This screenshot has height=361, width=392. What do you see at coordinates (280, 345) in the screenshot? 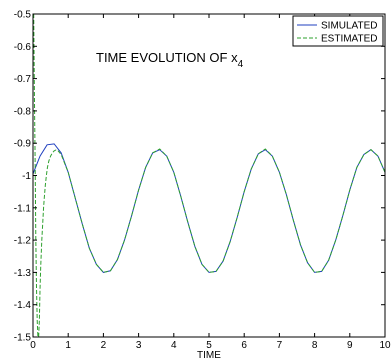
I see `x-tick-label: 7` at bounding box center [280, 345].